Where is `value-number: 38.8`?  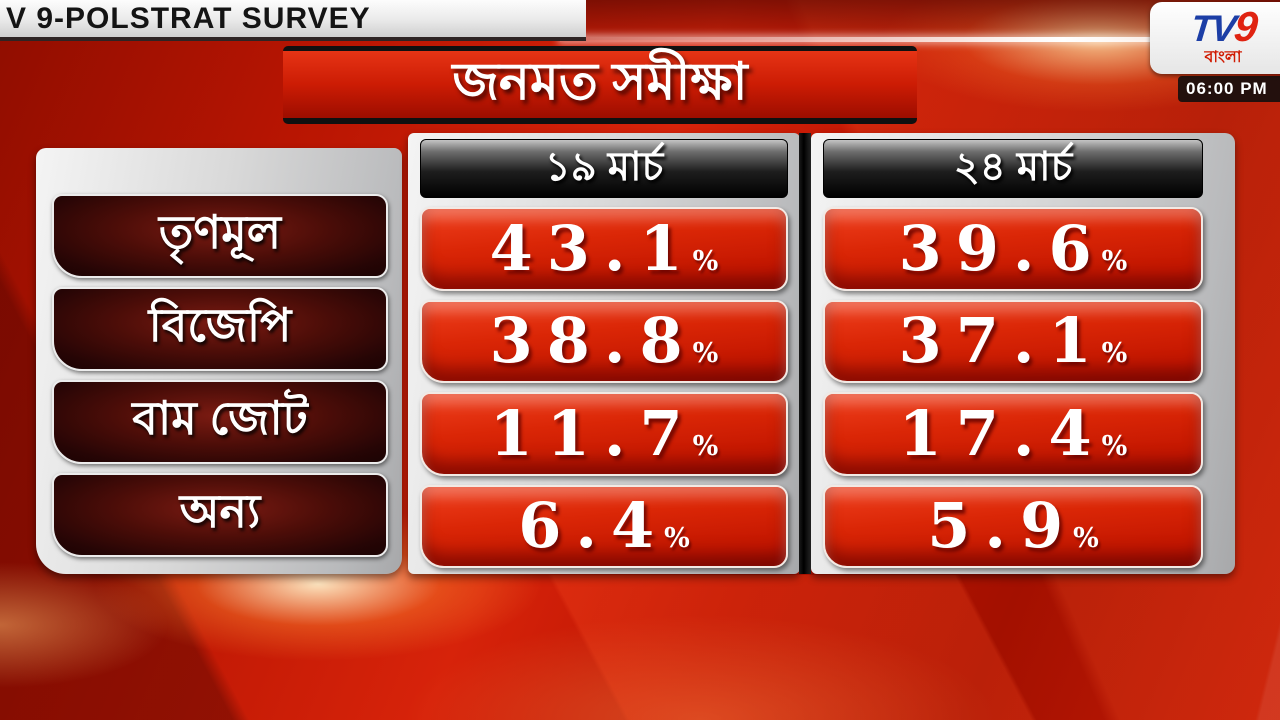 value-number: 38.8 is located at coordinates (593, 341).